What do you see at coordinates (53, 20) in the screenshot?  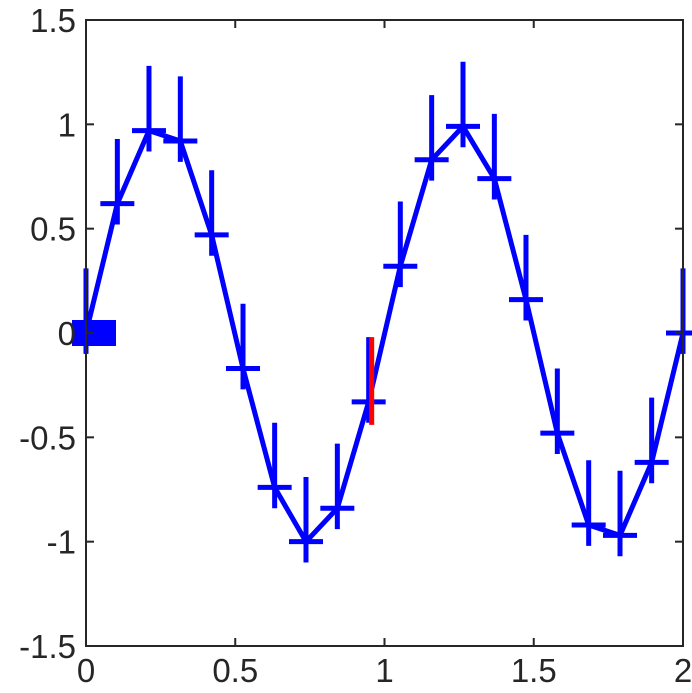 I see `y-tick-label: 1.5` at bounding box center [53, 20].